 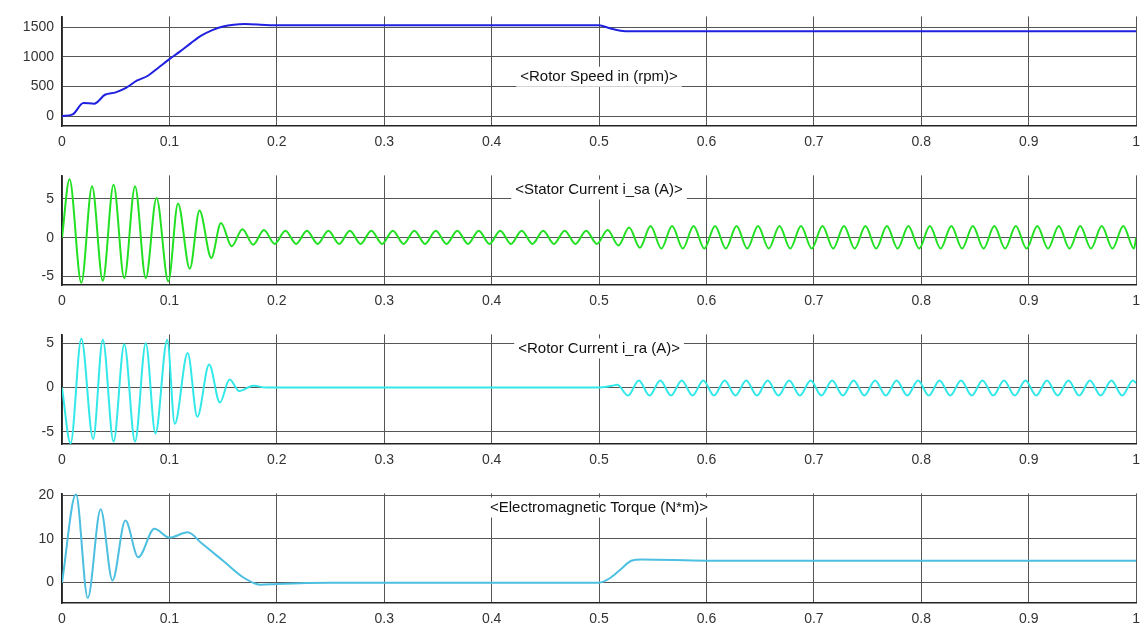 What do you see at coordinates (38, 25) in the screenshot?
I see `y-tick-label: 1500` at bounding box center [38, 25].